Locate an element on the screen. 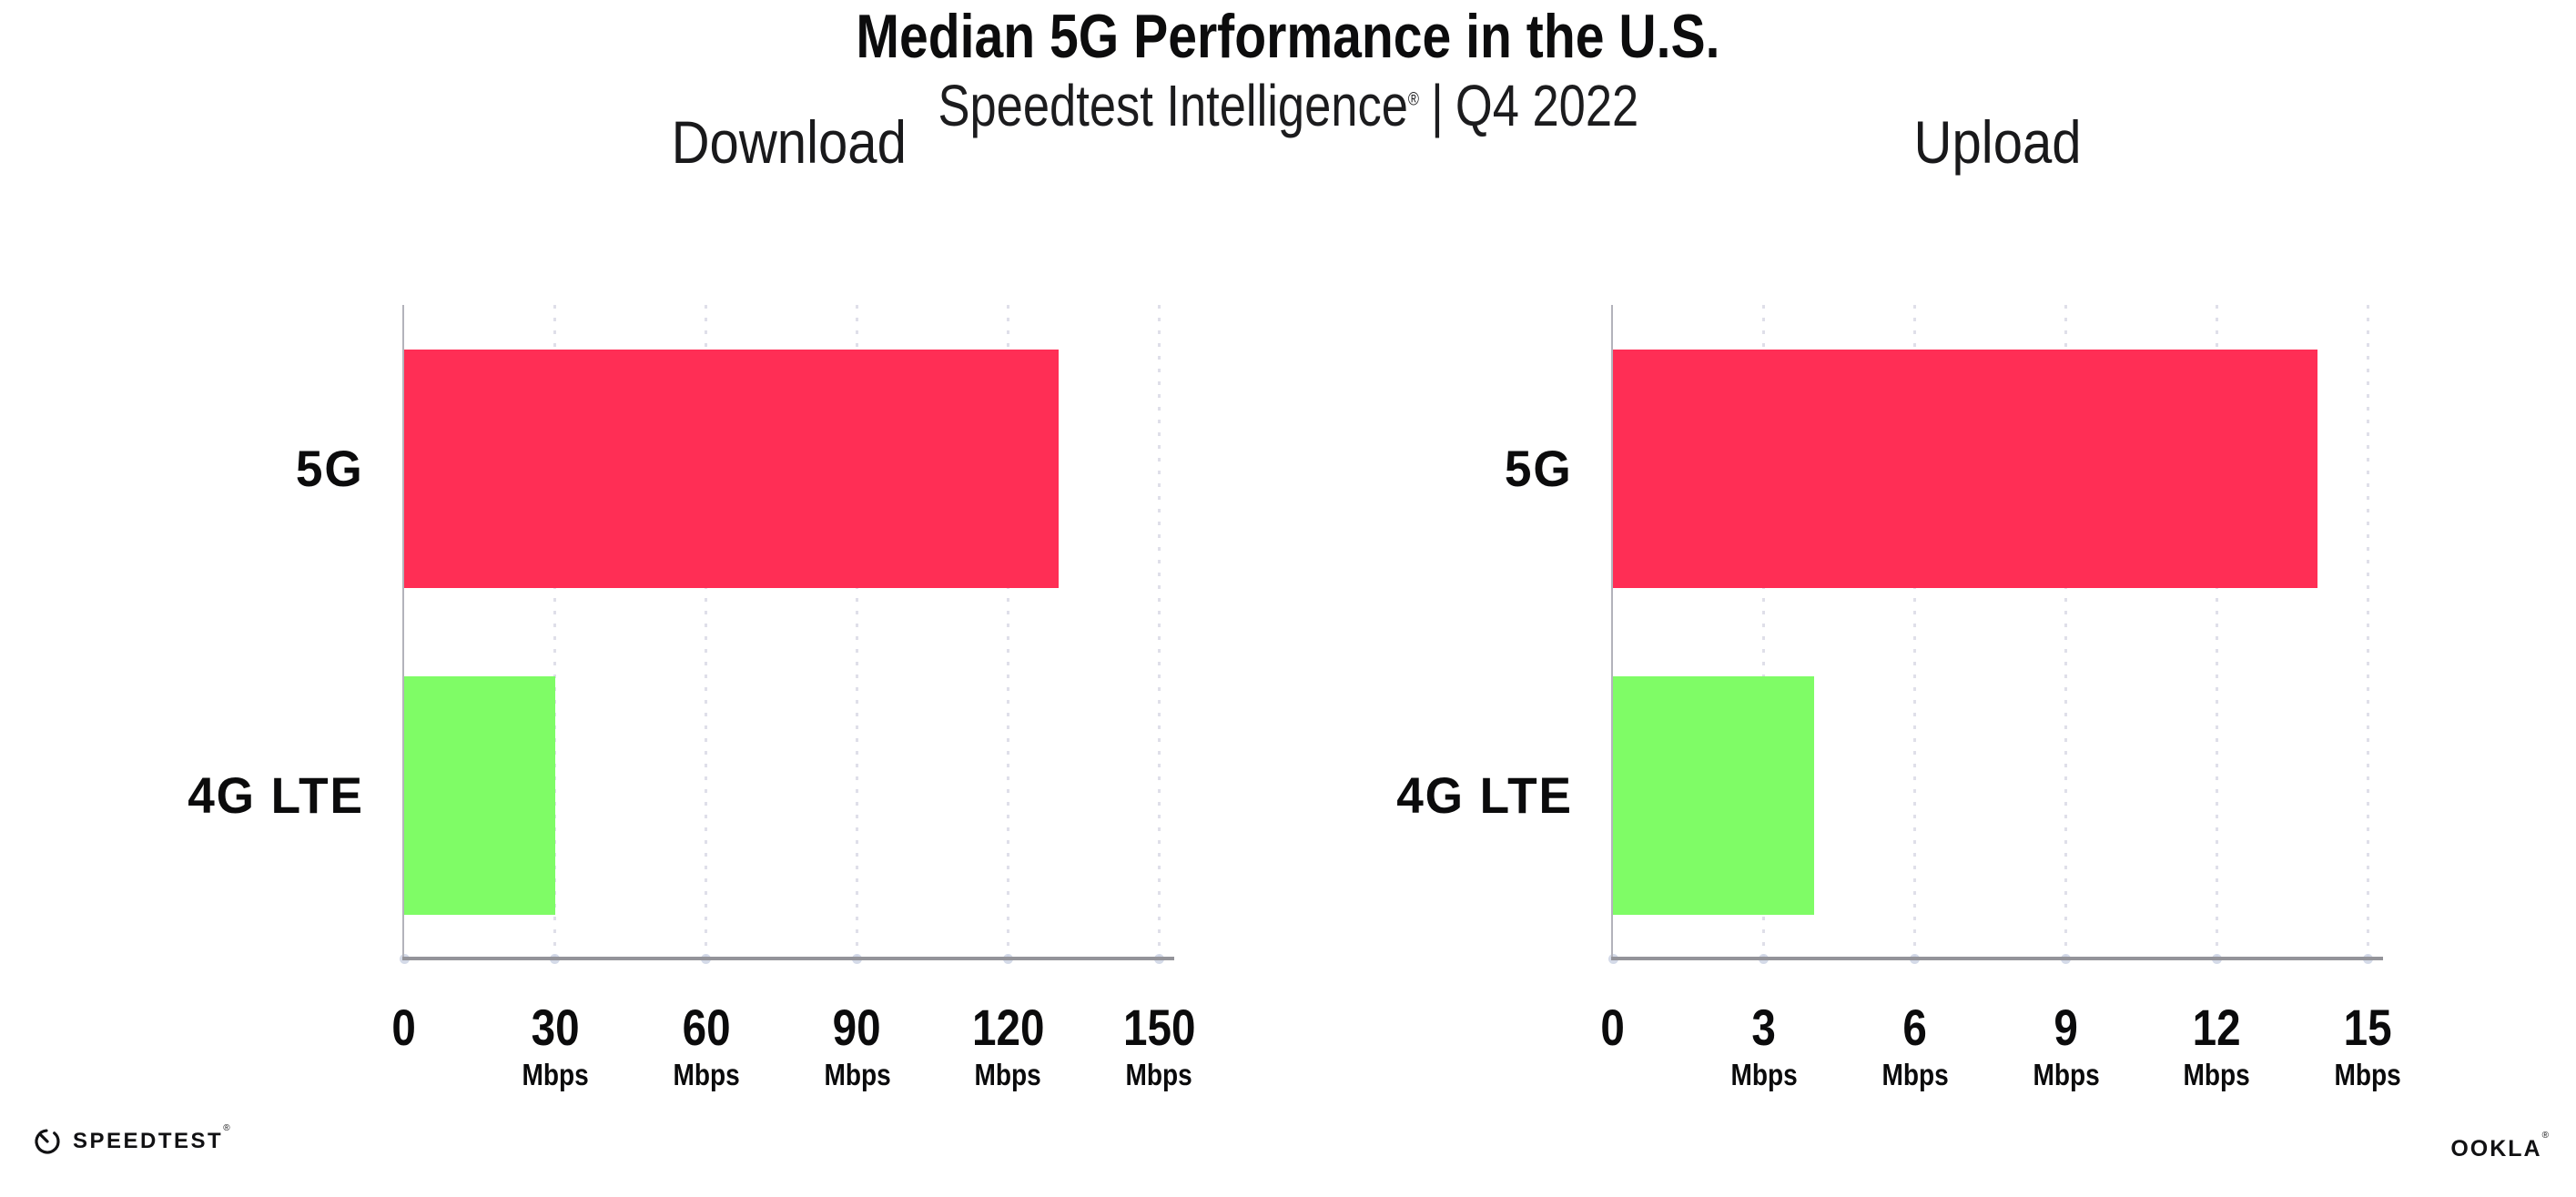 The image size is (2576, 1197). x-tick-value: 9 is located at coordinates (2066, 1027).